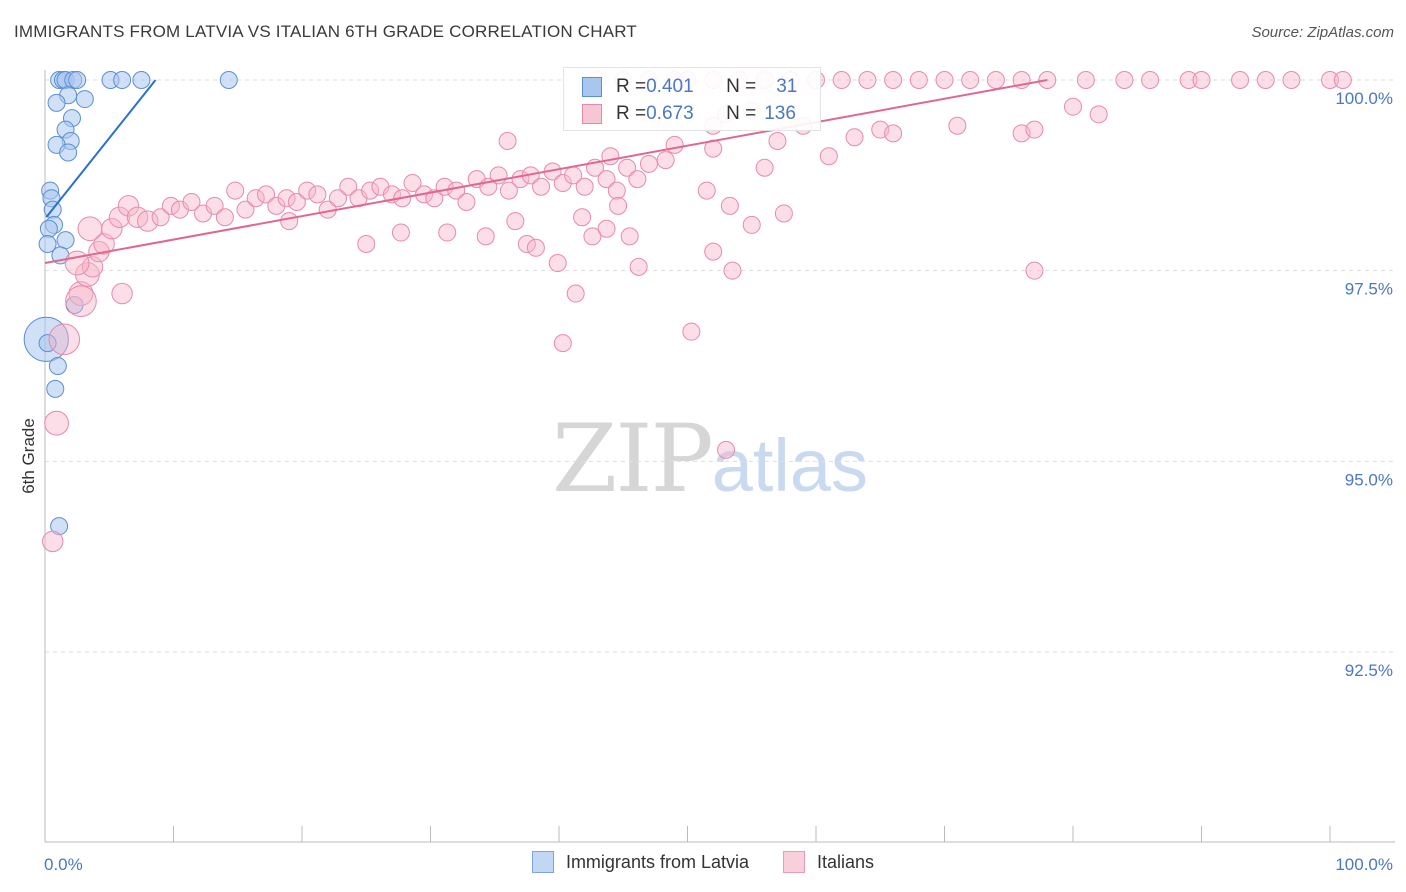 The width and height of the screenshot is (1406, 892). What do you see at coordinates (689, 114) in the screenshot?
I see `stats-row-italians: R = 0.673 N = 136` at bounding box center [689, 114].